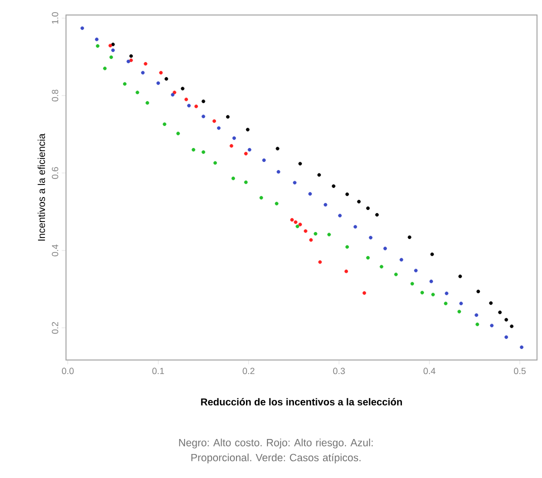  I want to click on y-tick-label: 1.0, so click(55, 18).